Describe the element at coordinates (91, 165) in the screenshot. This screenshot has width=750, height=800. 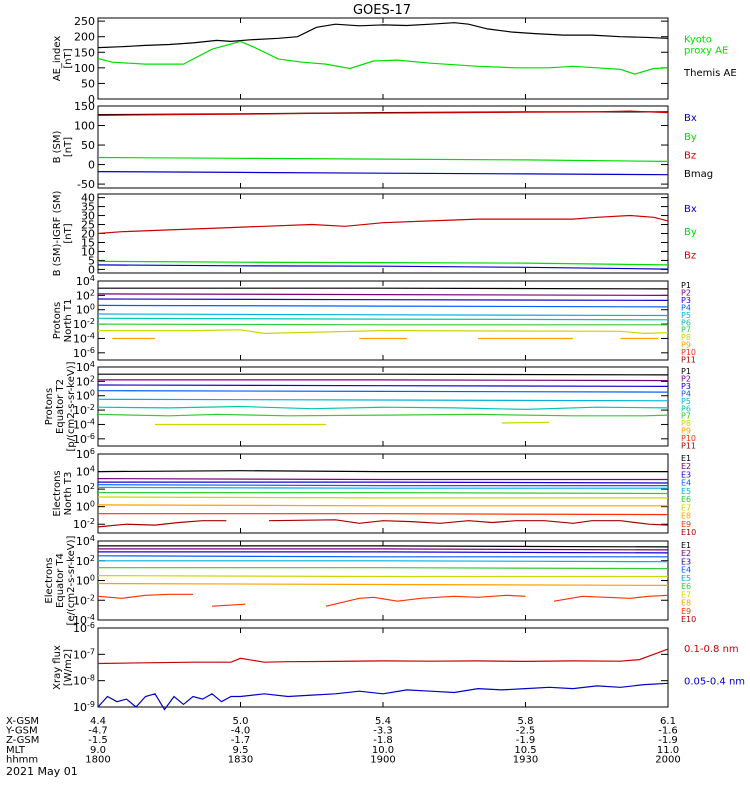
I see `y-tick-label: 0` at that location.